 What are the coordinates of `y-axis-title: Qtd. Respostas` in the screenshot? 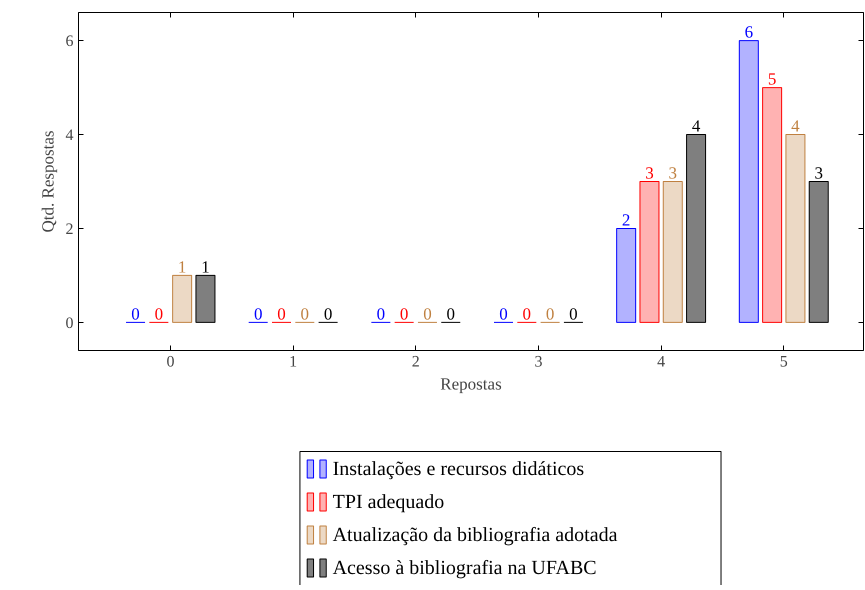 It's located at (48, 181).